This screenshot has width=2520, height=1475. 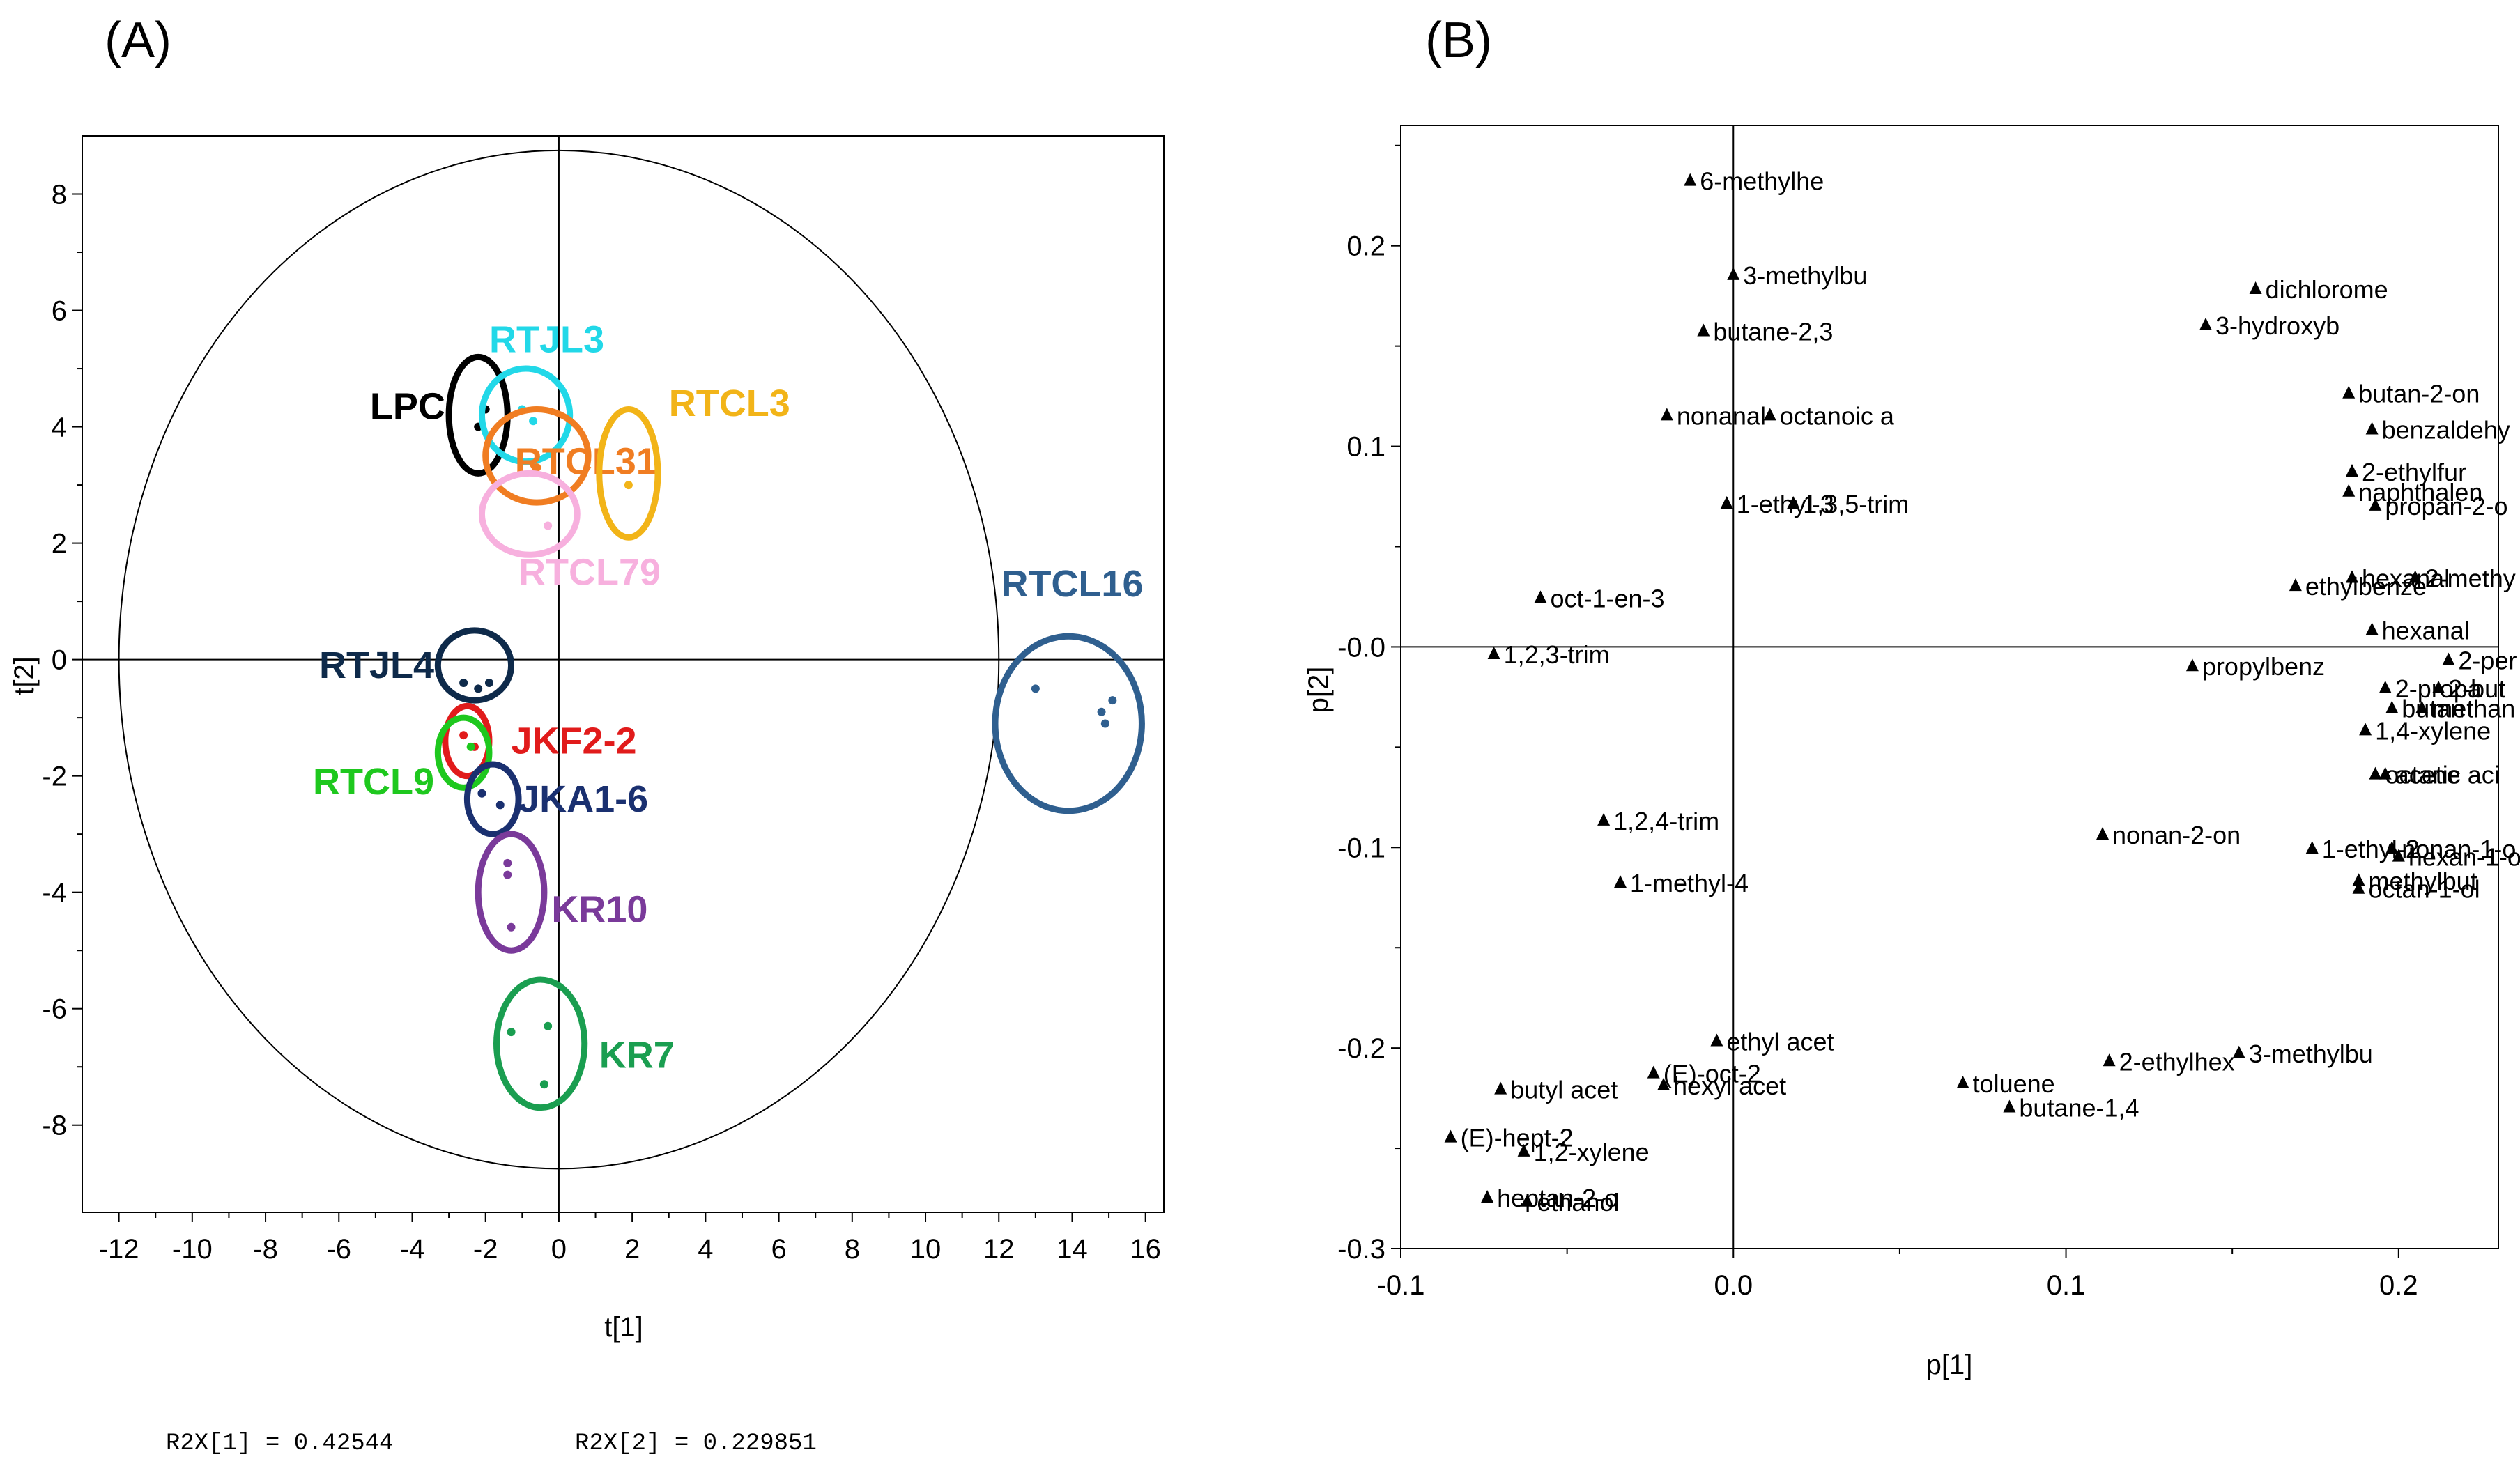 I want to click on loading-point-label: acetic aci, so click(x=2447, y=775).